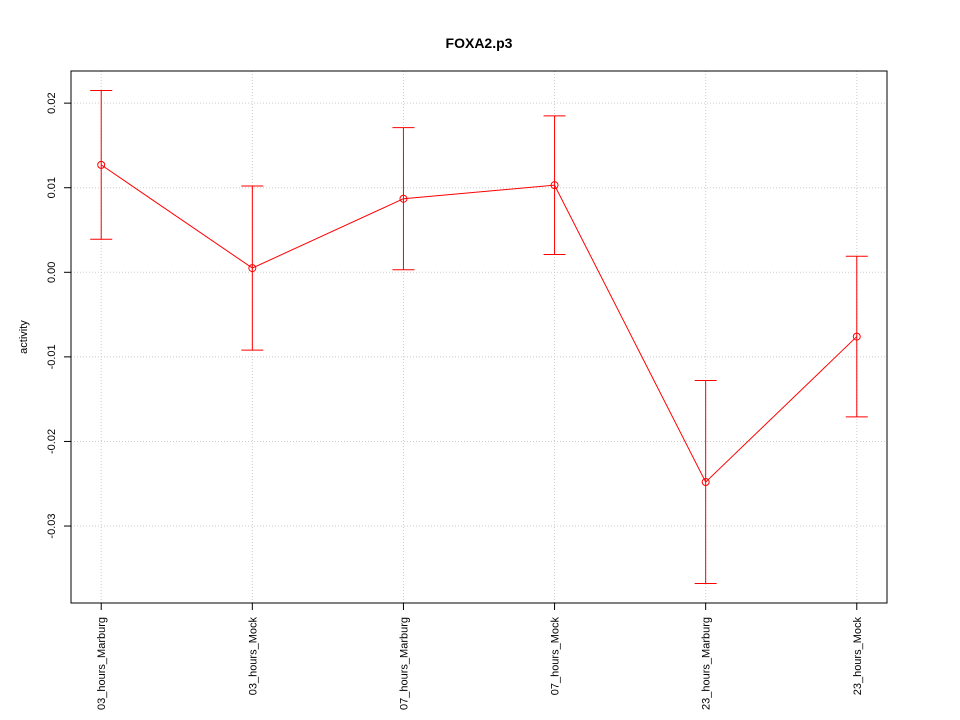 Image resolution: width=960 pixels, height=720 pixels. I want to click on x-tick-label: 03_hours_Mock, so click(253, 656).